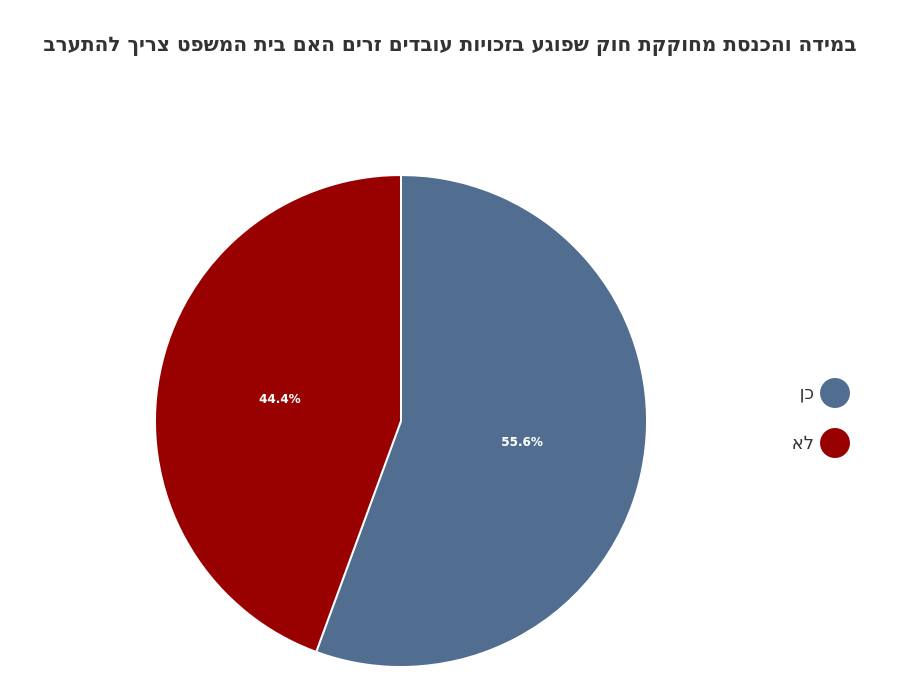 The width and height of the screenshot is (900, 700). I want to click on legend-swatch-yes, so click(835, 393).